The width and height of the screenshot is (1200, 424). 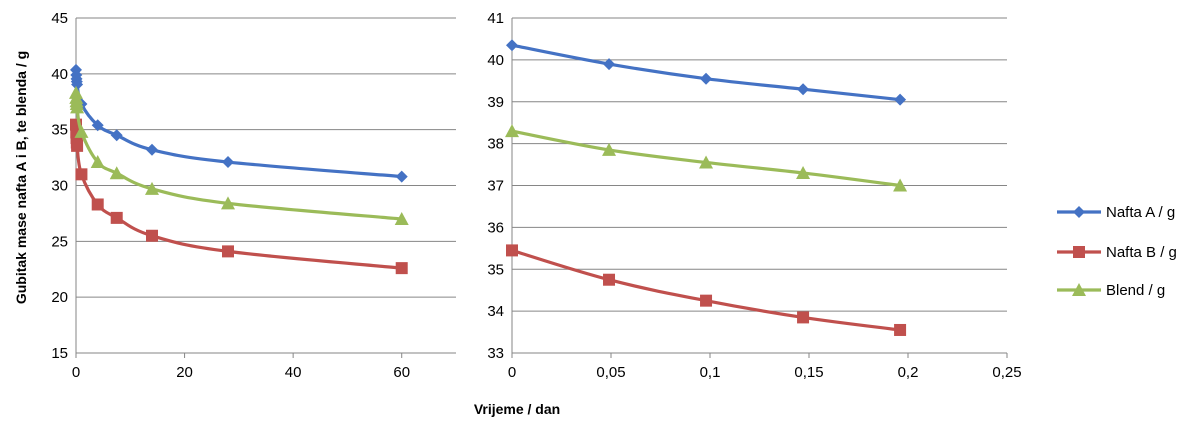 I want to click on left-chart-x-tick-label: 60, so click(x=401, y=372).